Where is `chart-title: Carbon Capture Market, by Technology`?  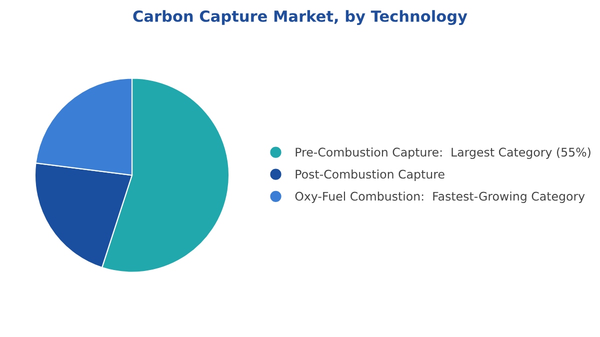 chart-title: Carbon Capture Market, by Technology is located at coordinates (300, 18).